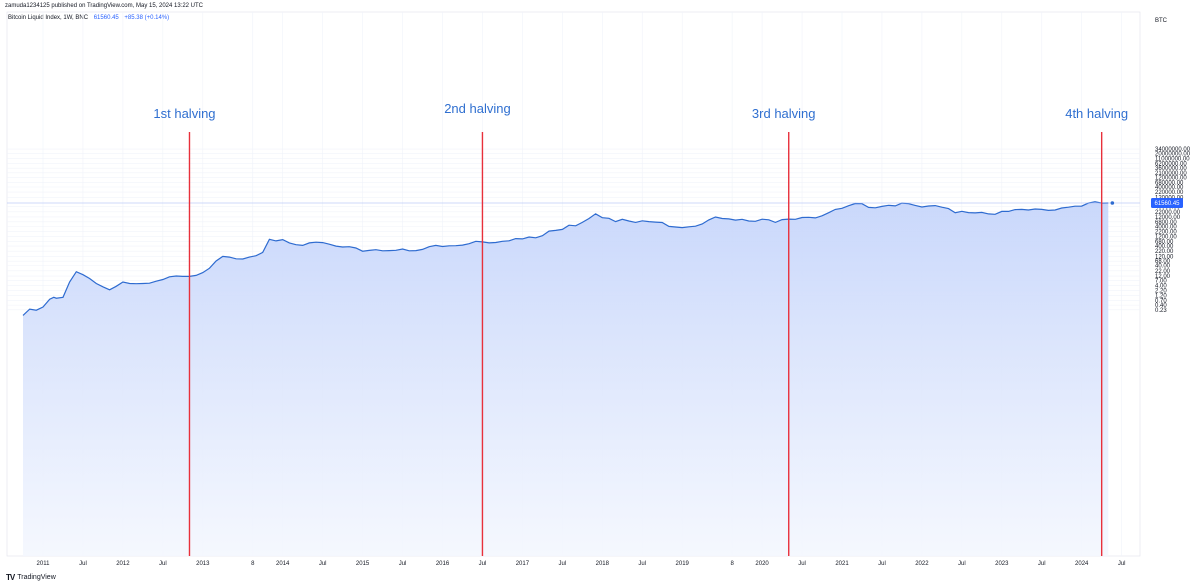  I want to click on x-tick-label: 2019, so click(683, 564).